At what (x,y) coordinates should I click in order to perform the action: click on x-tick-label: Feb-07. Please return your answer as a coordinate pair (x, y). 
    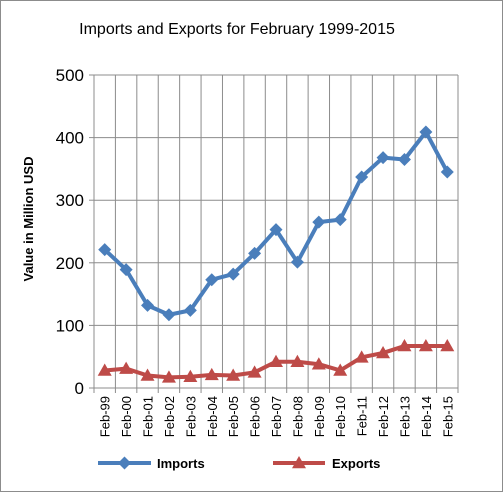
    Looking at the image, I should click on (276, 416).